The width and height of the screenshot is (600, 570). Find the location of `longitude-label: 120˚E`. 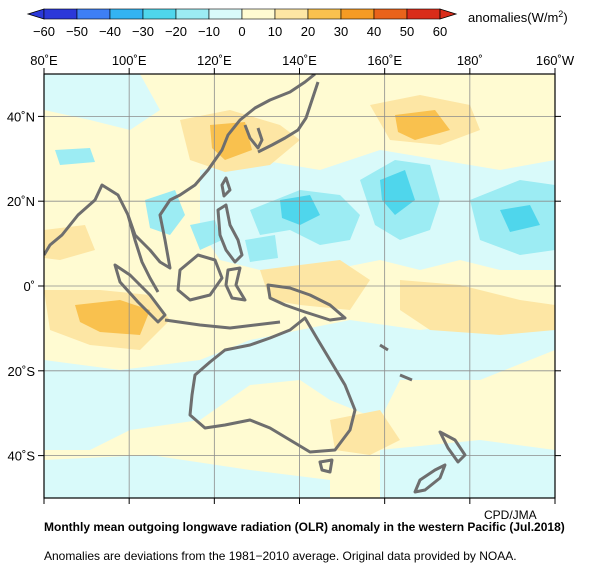

longitude-label: 120˚E is located at coordinates (214, 60).